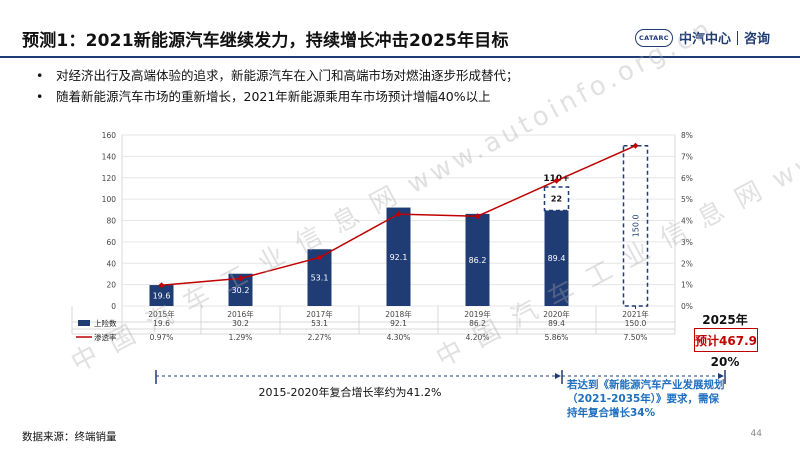 The height and width of the screenshot is (450, 800). Describe the element at coordinates (241, 290) in the screenshot. I see `bar-value-label: 30.2` at that location.